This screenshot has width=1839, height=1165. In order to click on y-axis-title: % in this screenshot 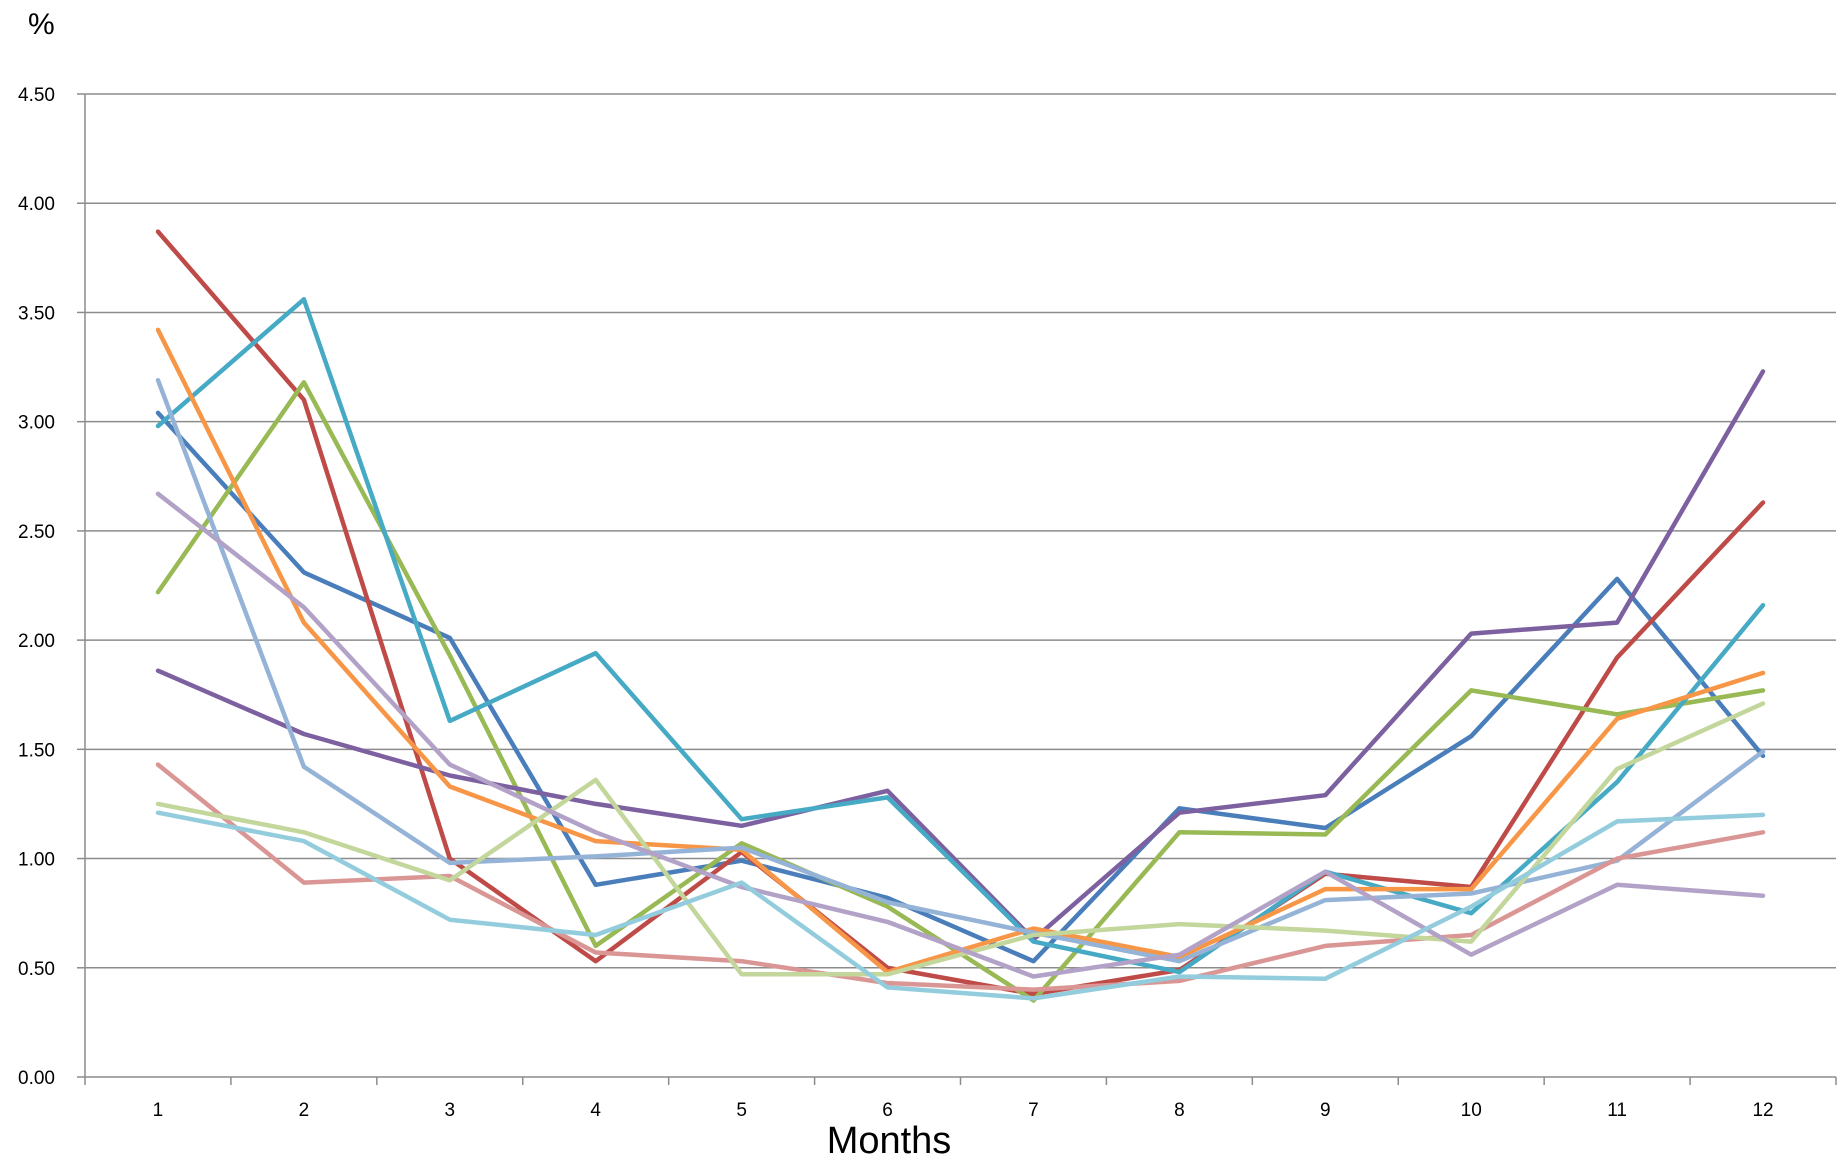, I will do `click(41, 24)`.